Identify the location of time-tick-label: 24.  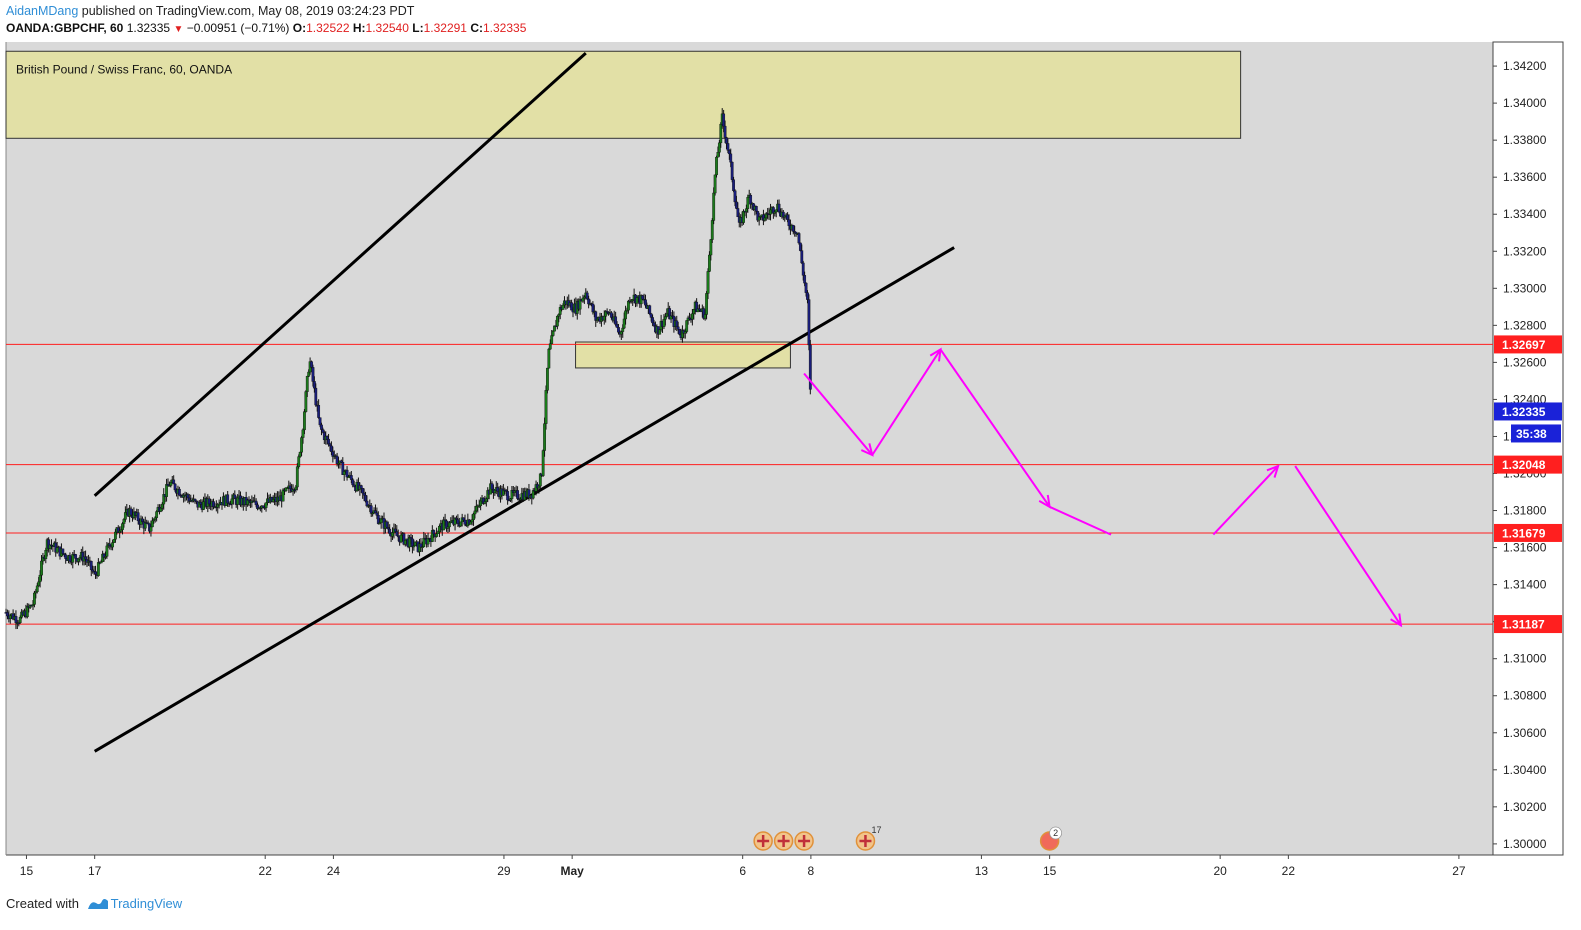
(334, 871).